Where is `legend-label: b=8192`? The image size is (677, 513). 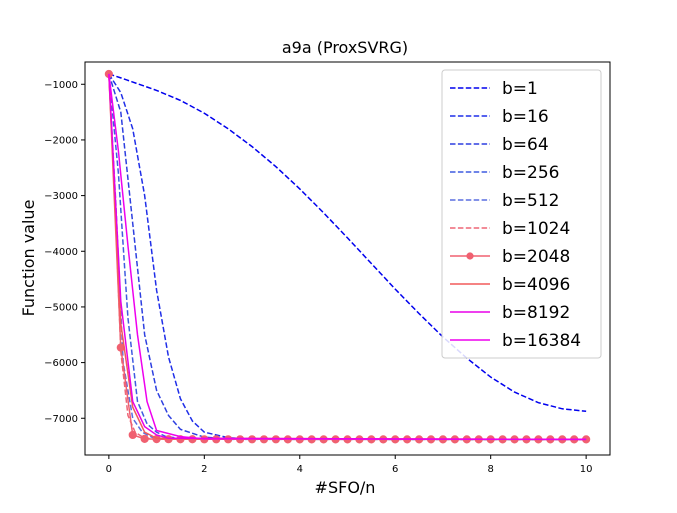 legend-label: b=8192 is located at coordinates (536, 313).